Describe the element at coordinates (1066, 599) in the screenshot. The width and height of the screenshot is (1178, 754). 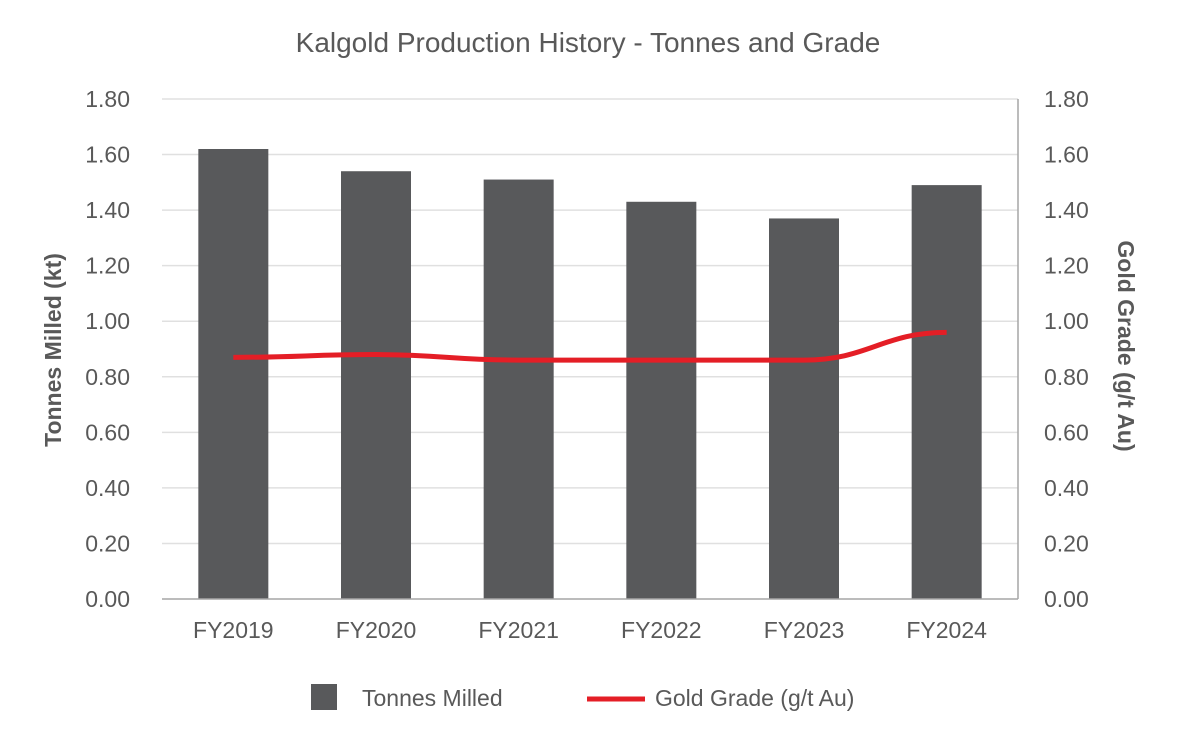
I see `right-tick-label: 0.00` at that location.